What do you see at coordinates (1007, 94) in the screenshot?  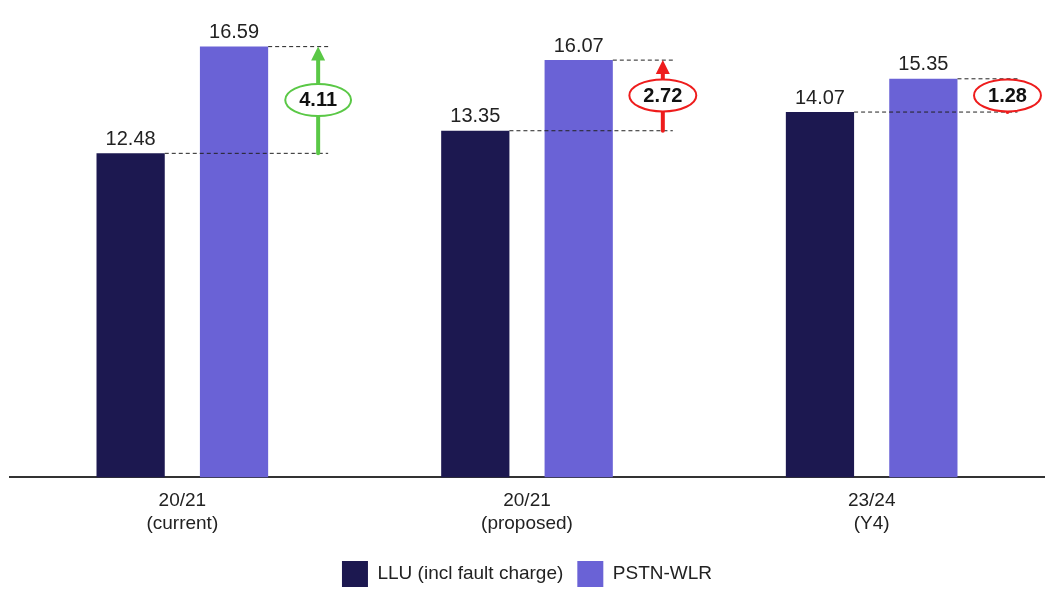 I see `annotation: 1.28` at bounding box center [1007, 94].